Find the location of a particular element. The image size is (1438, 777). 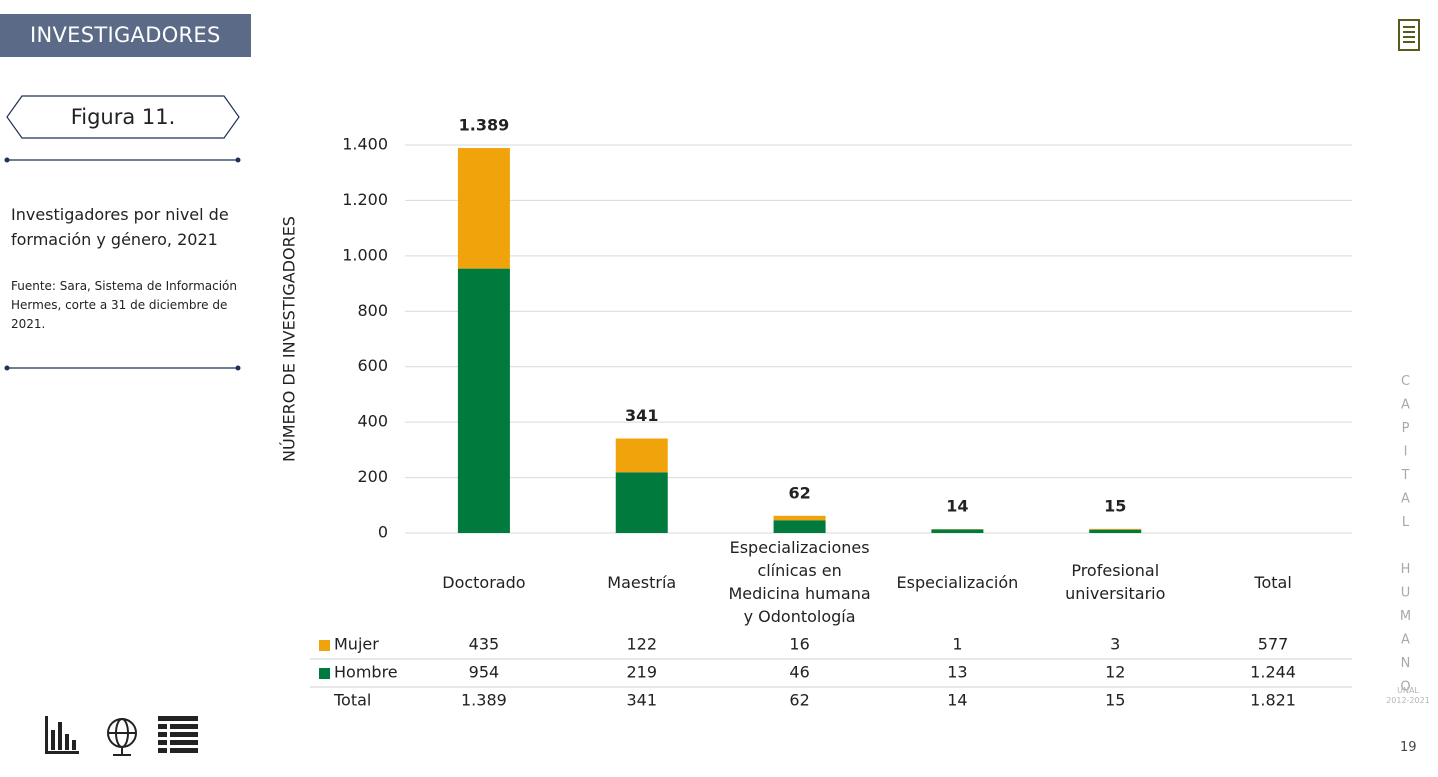

table-cell: 12 is located at coordinates (1115, 672).